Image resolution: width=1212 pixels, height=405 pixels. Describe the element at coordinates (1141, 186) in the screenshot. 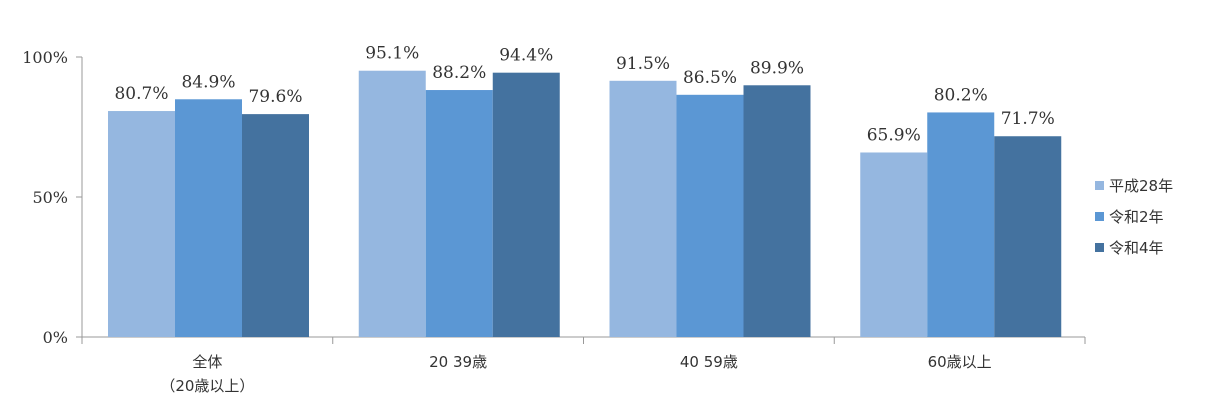

I see `legend-label: 平成28年` at that location.